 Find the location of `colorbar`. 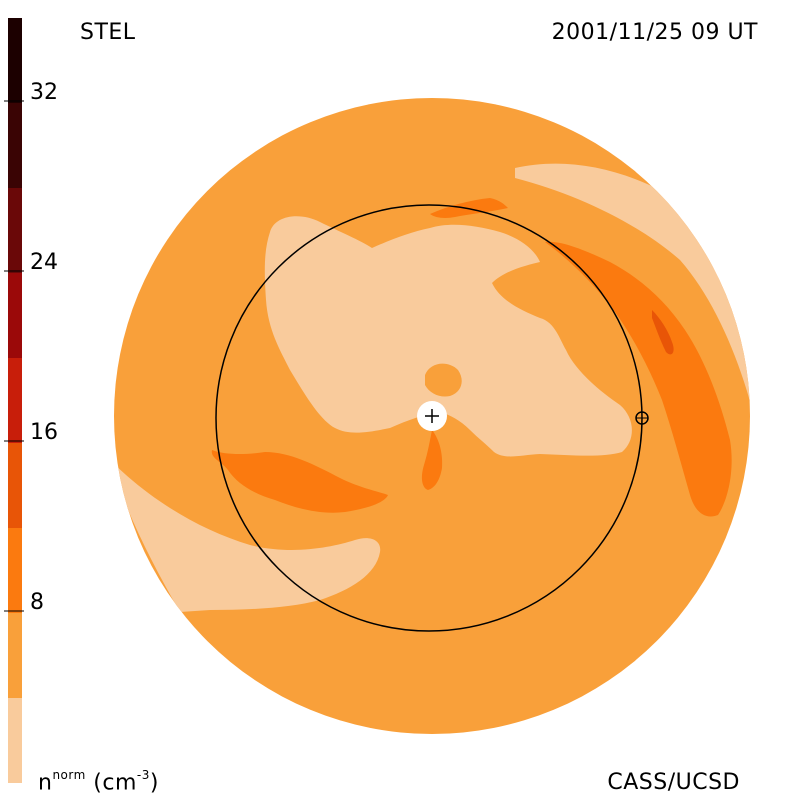

colorbar is located at coordinates (15, 400).